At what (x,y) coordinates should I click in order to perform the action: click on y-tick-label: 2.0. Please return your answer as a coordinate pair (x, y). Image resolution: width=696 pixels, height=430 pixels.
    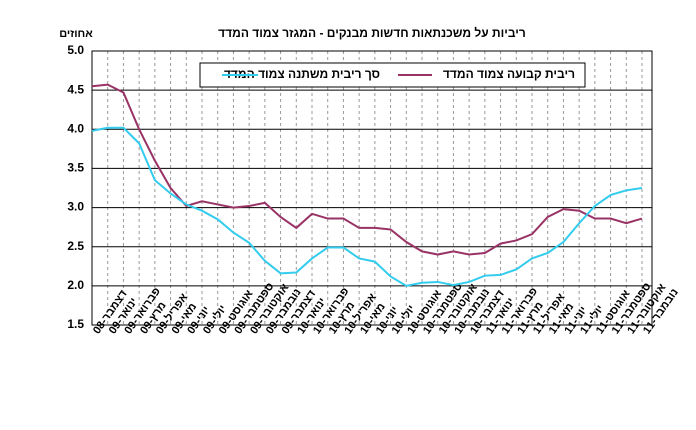
    Looking at the image, I should click on (75, 285).